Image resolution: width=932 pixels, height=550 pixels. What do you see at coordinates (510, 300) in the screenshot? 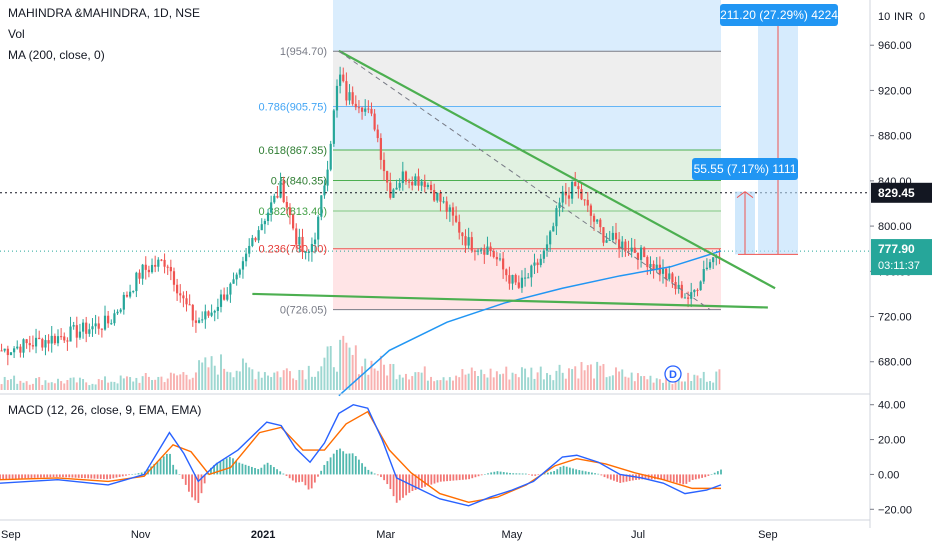
I see `trendline-lower` at bounding box center [510, 300].